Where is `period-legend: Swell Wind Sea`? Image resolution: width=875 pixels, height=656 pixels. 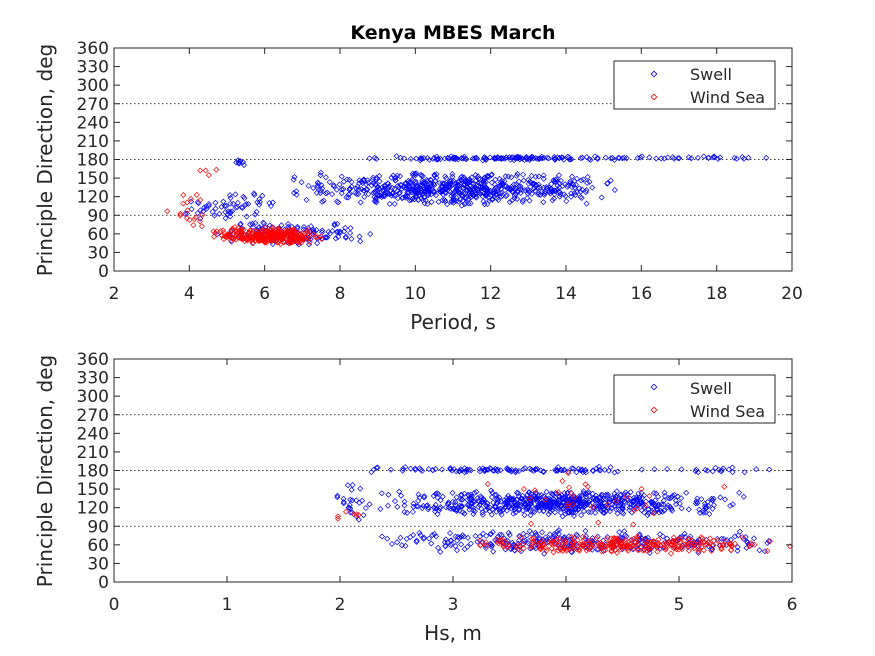 period-legend: Swell Wind Sea is located at coordinates (694, 85).